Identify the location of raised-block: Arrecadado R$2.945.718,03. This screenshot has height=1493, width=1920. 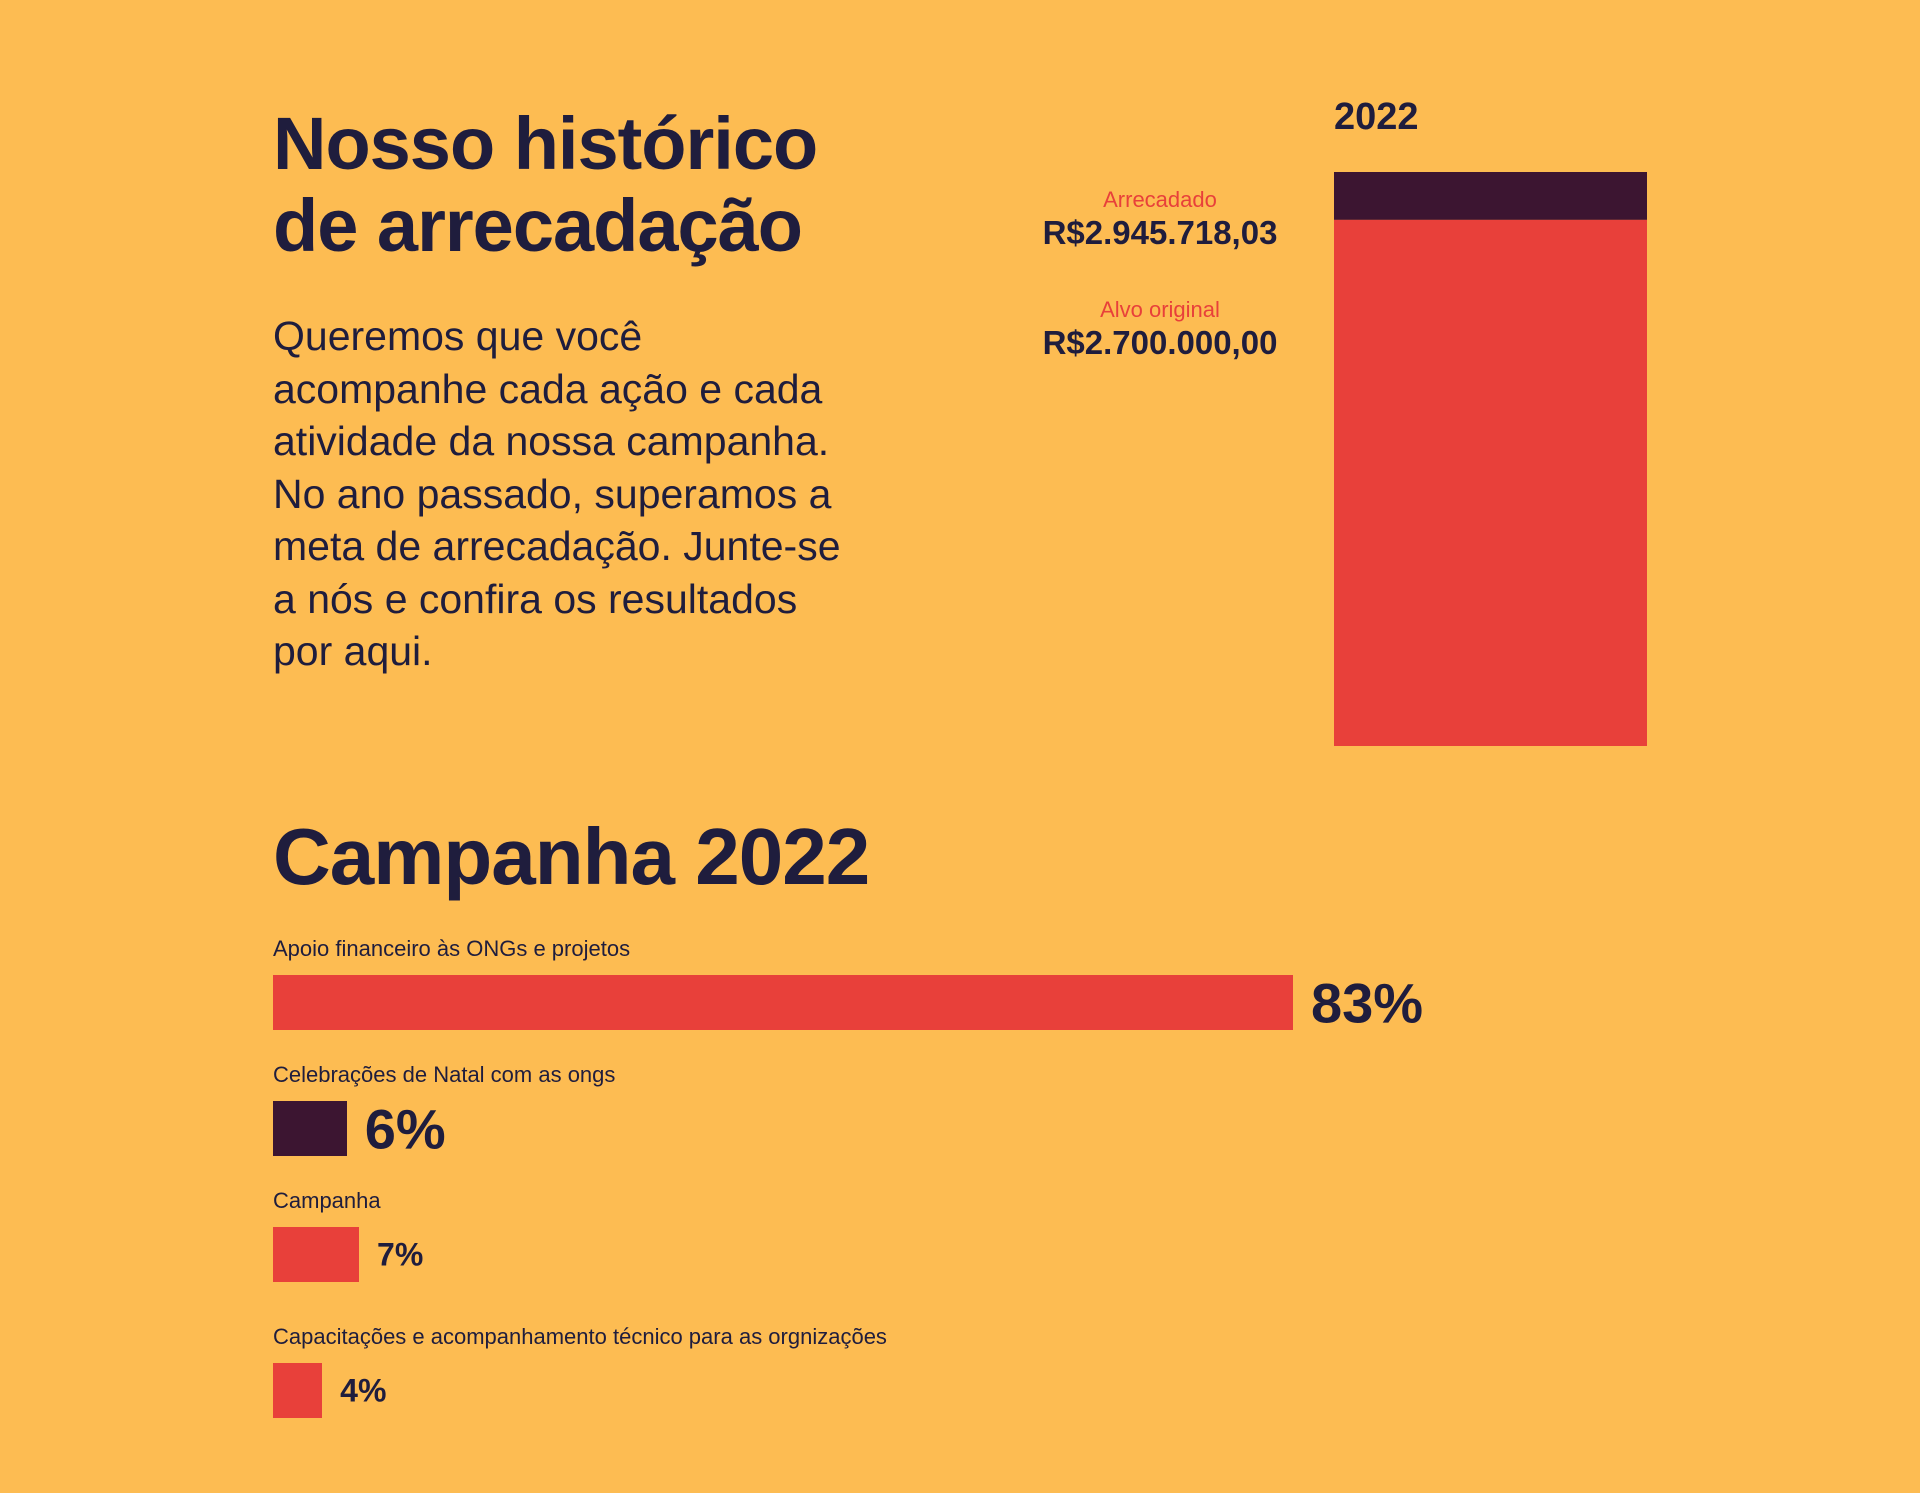
(1160, 220).